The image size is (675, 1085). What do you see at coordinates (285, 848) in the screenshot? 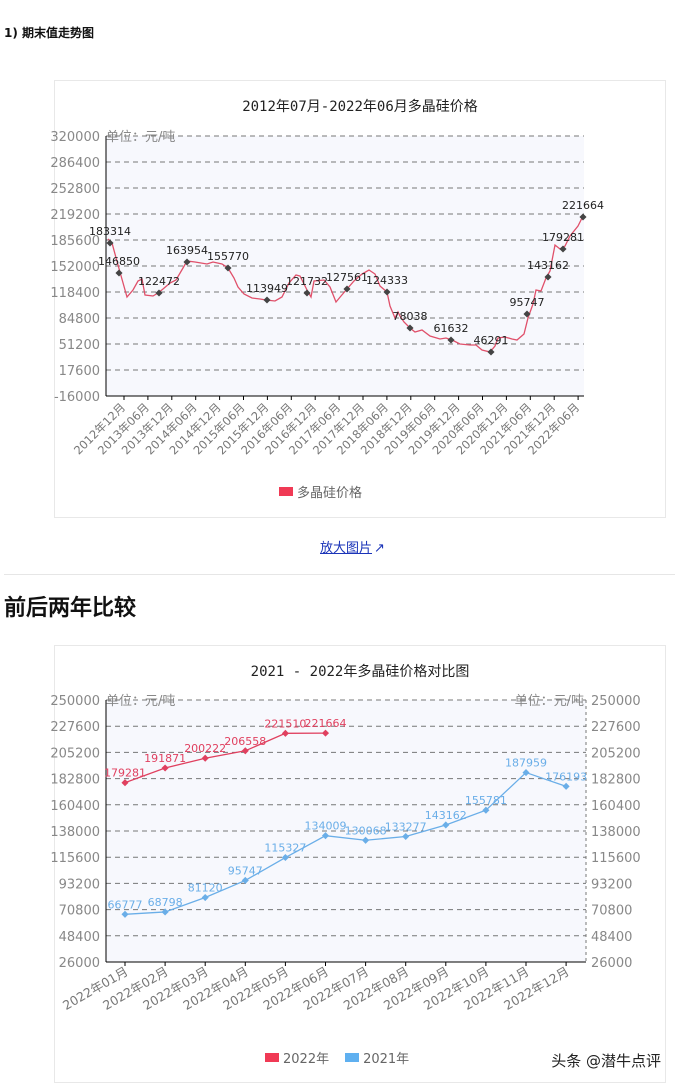
I see `svg-text: 115327` at bounding box center [285, 848].